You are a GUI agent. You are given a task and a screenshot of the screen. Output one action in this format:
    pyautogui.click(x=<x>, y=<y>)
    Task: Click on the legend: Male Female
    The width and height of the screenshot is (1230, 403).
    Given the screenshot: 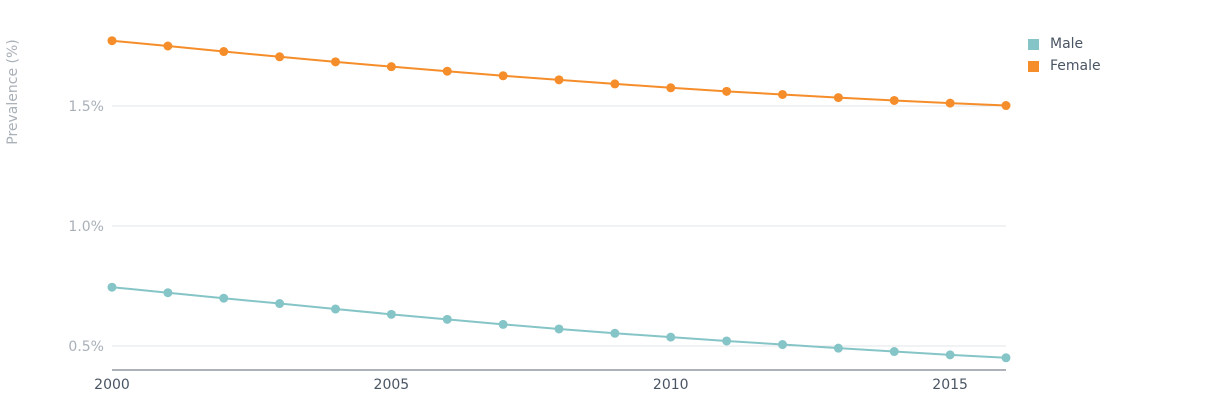 What is the action you would take?
    pyautogui.click(x=1064, y=55)
    